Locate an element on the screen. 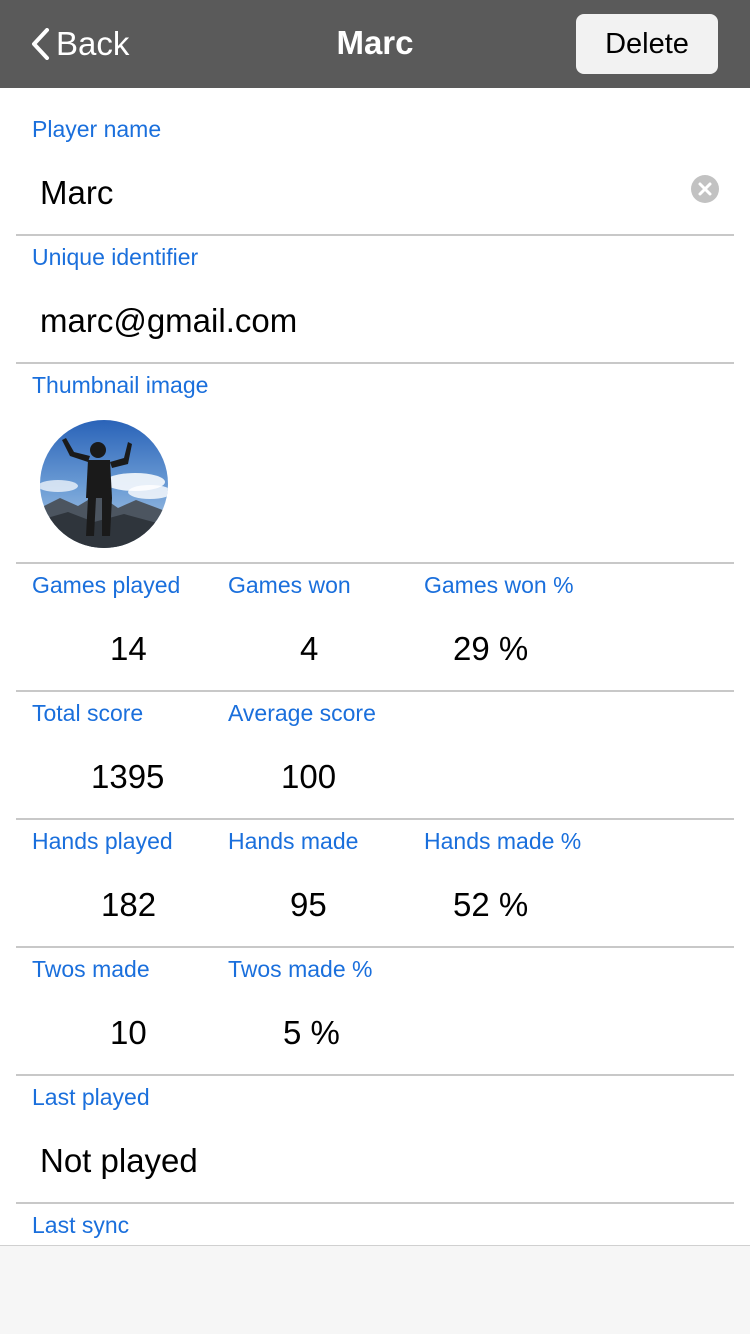 The image size is (750, 1334). average-score-value: 100 is located at coordinates (309, 776).